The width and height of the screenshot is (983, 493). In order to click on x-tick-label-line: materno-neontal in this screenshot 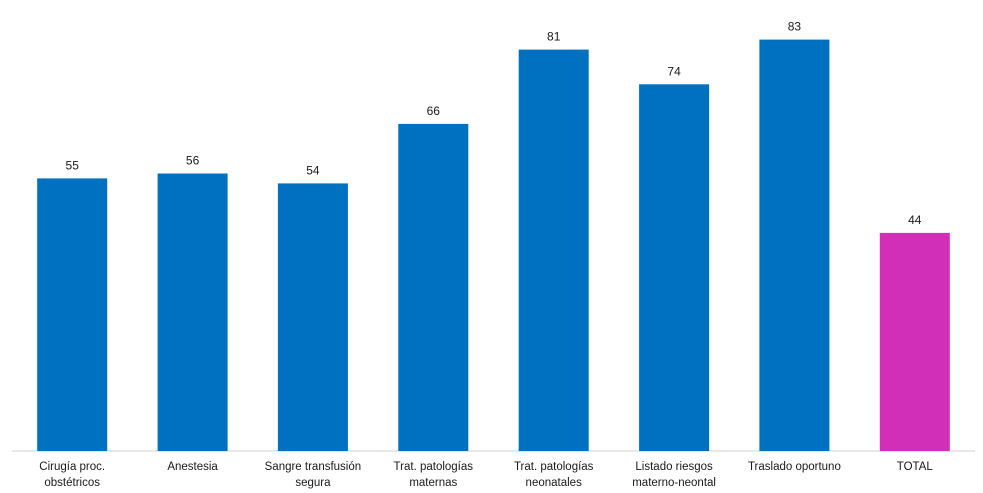, I will do `click(674, 483)`.